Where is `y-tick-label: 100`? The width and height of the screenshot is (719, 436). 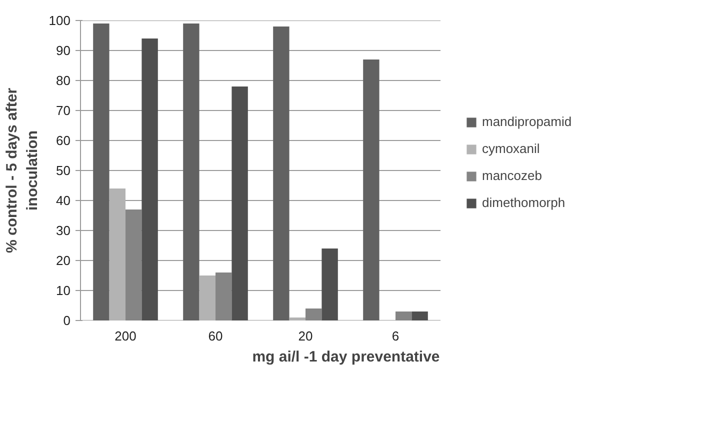 y-tick-label: 100 is located at coordinates (59, 20).